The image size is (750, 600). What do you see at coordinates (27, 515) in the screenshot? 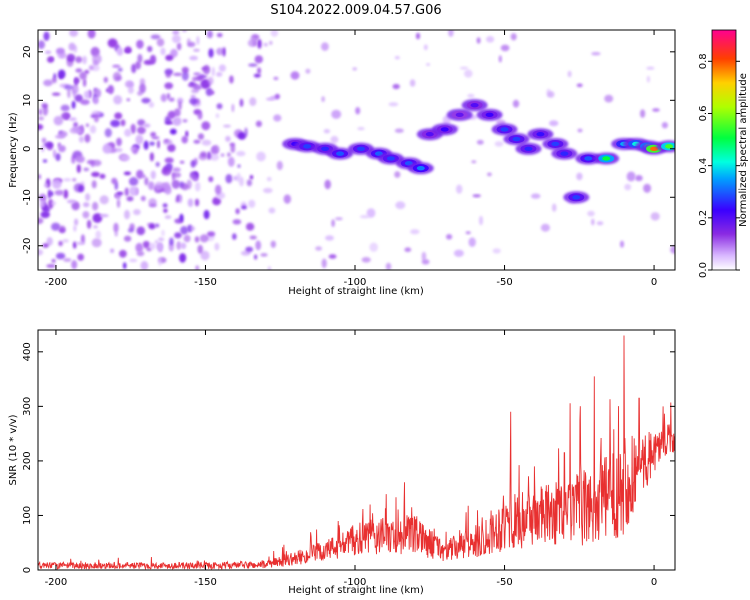
I see `snr-y-tick-label: 100` at bounding box center [27, 515].